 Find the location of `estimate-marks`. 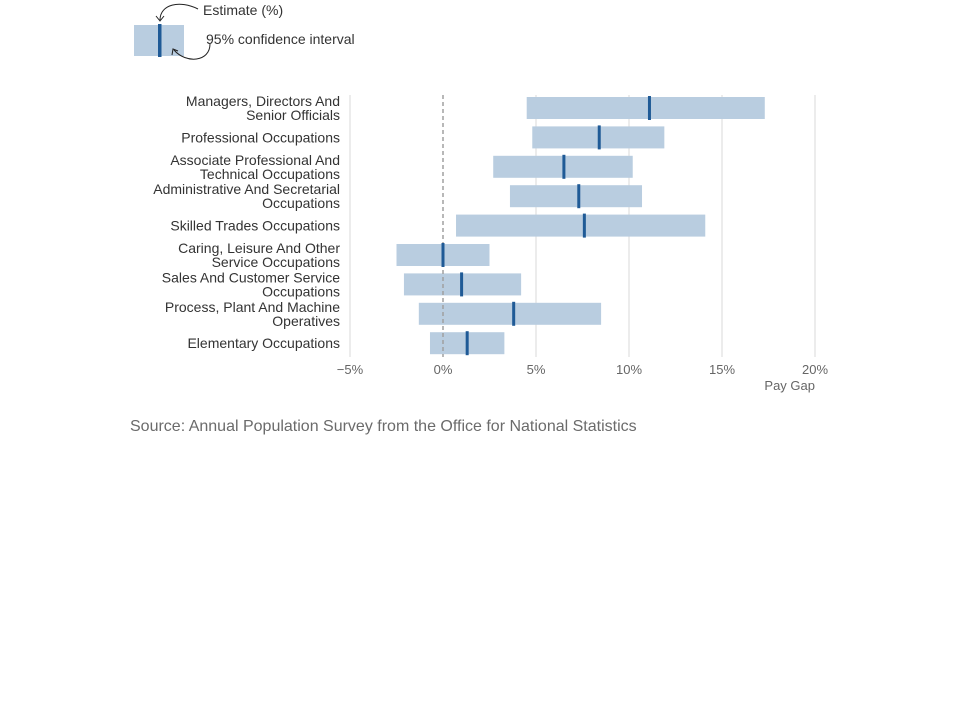

estimate-marks is located at coordinates (546, 226).